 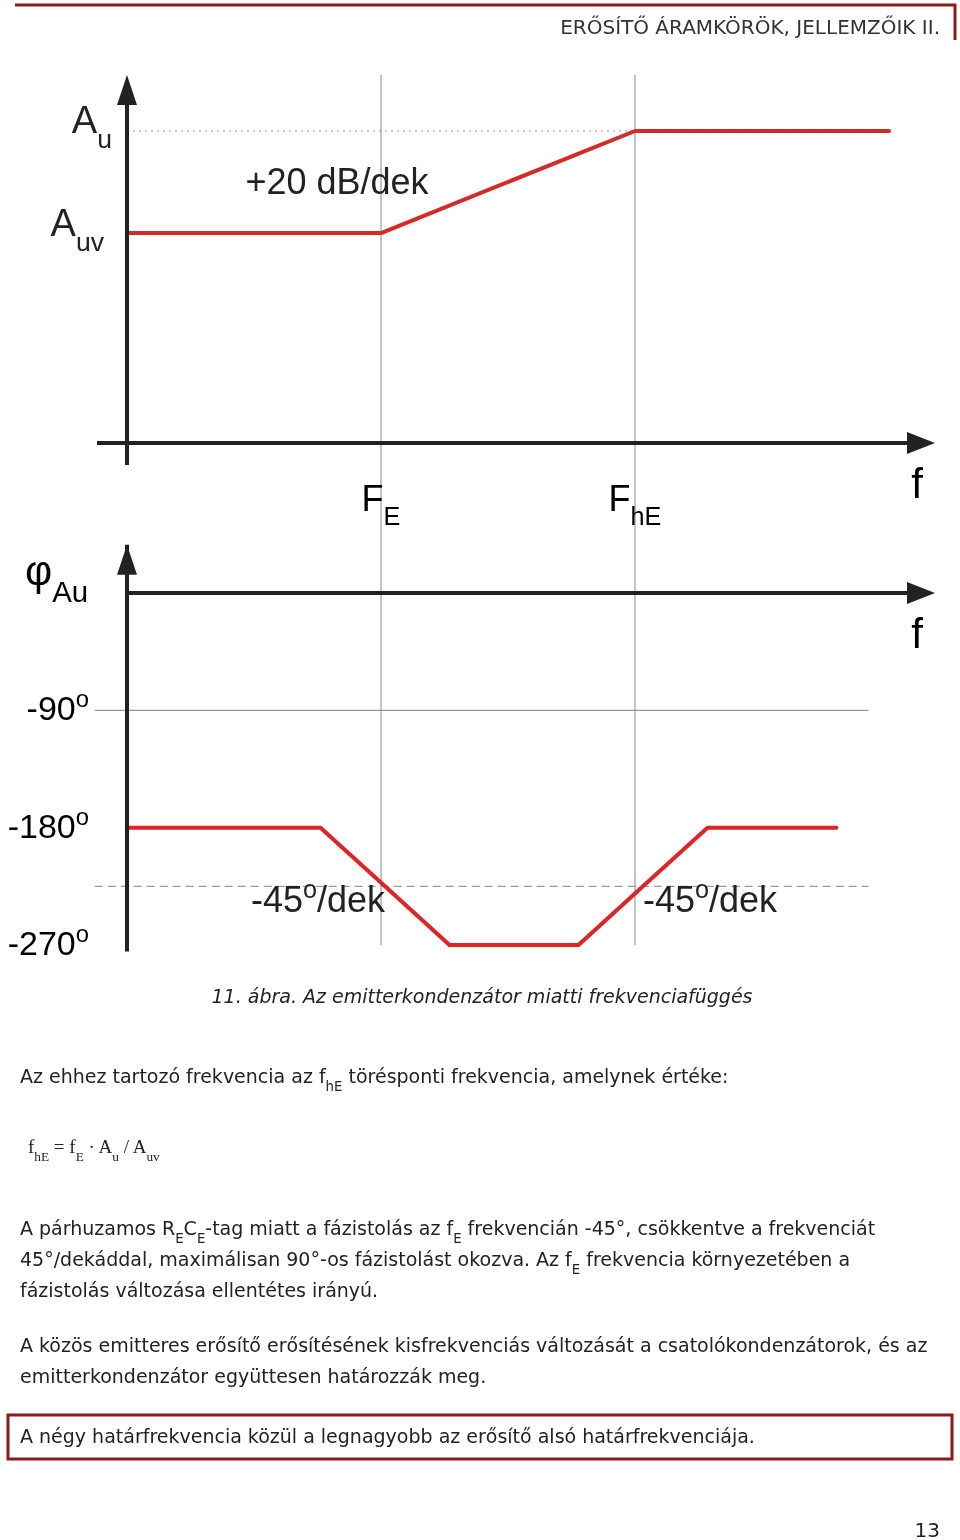 What do you see at coordinates (337, 181) in the screenshot?
I see `annotation: +20 dB/dek` at bounding box center [337, 181].